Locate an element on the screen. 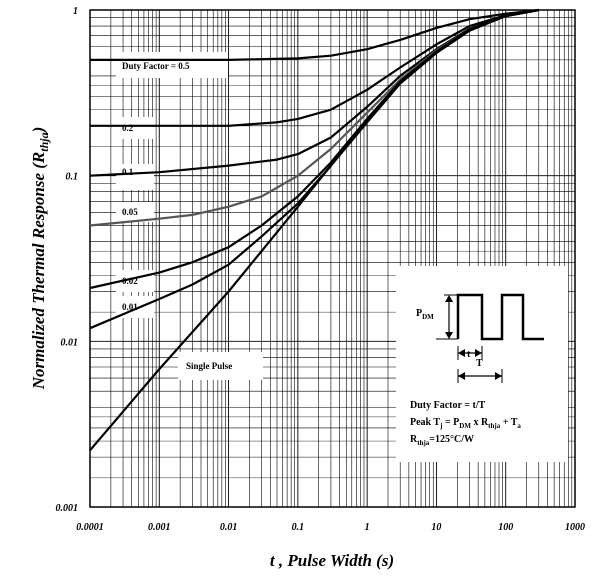  T-arrow-head-left is located at coordinates (461, 376).